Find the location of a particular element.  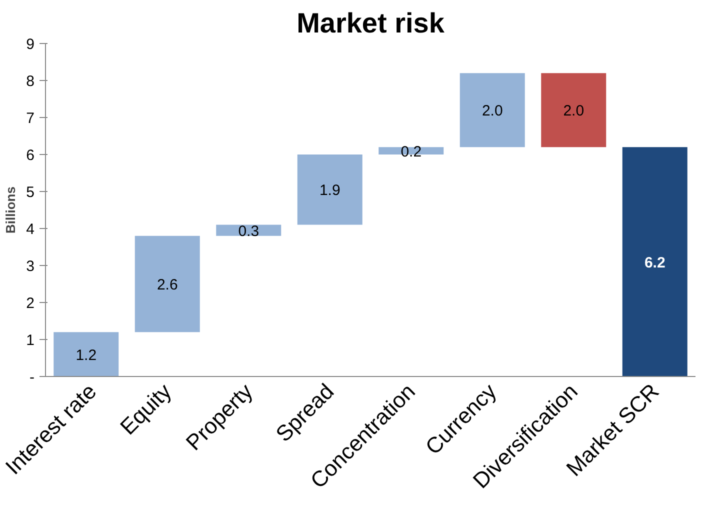

y-tick-label: 5 is located at coordinates (30, 192).